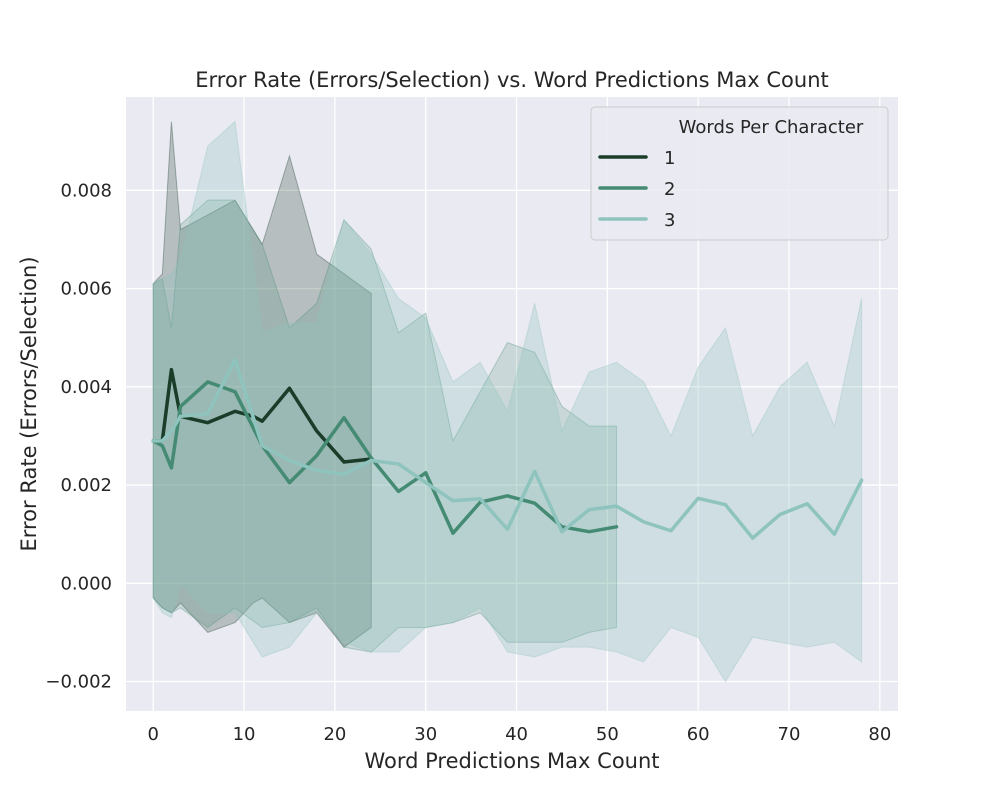 This screenshot has width=1000, height=805. I want to click on x-tick-label: 30, so click(425, 734).